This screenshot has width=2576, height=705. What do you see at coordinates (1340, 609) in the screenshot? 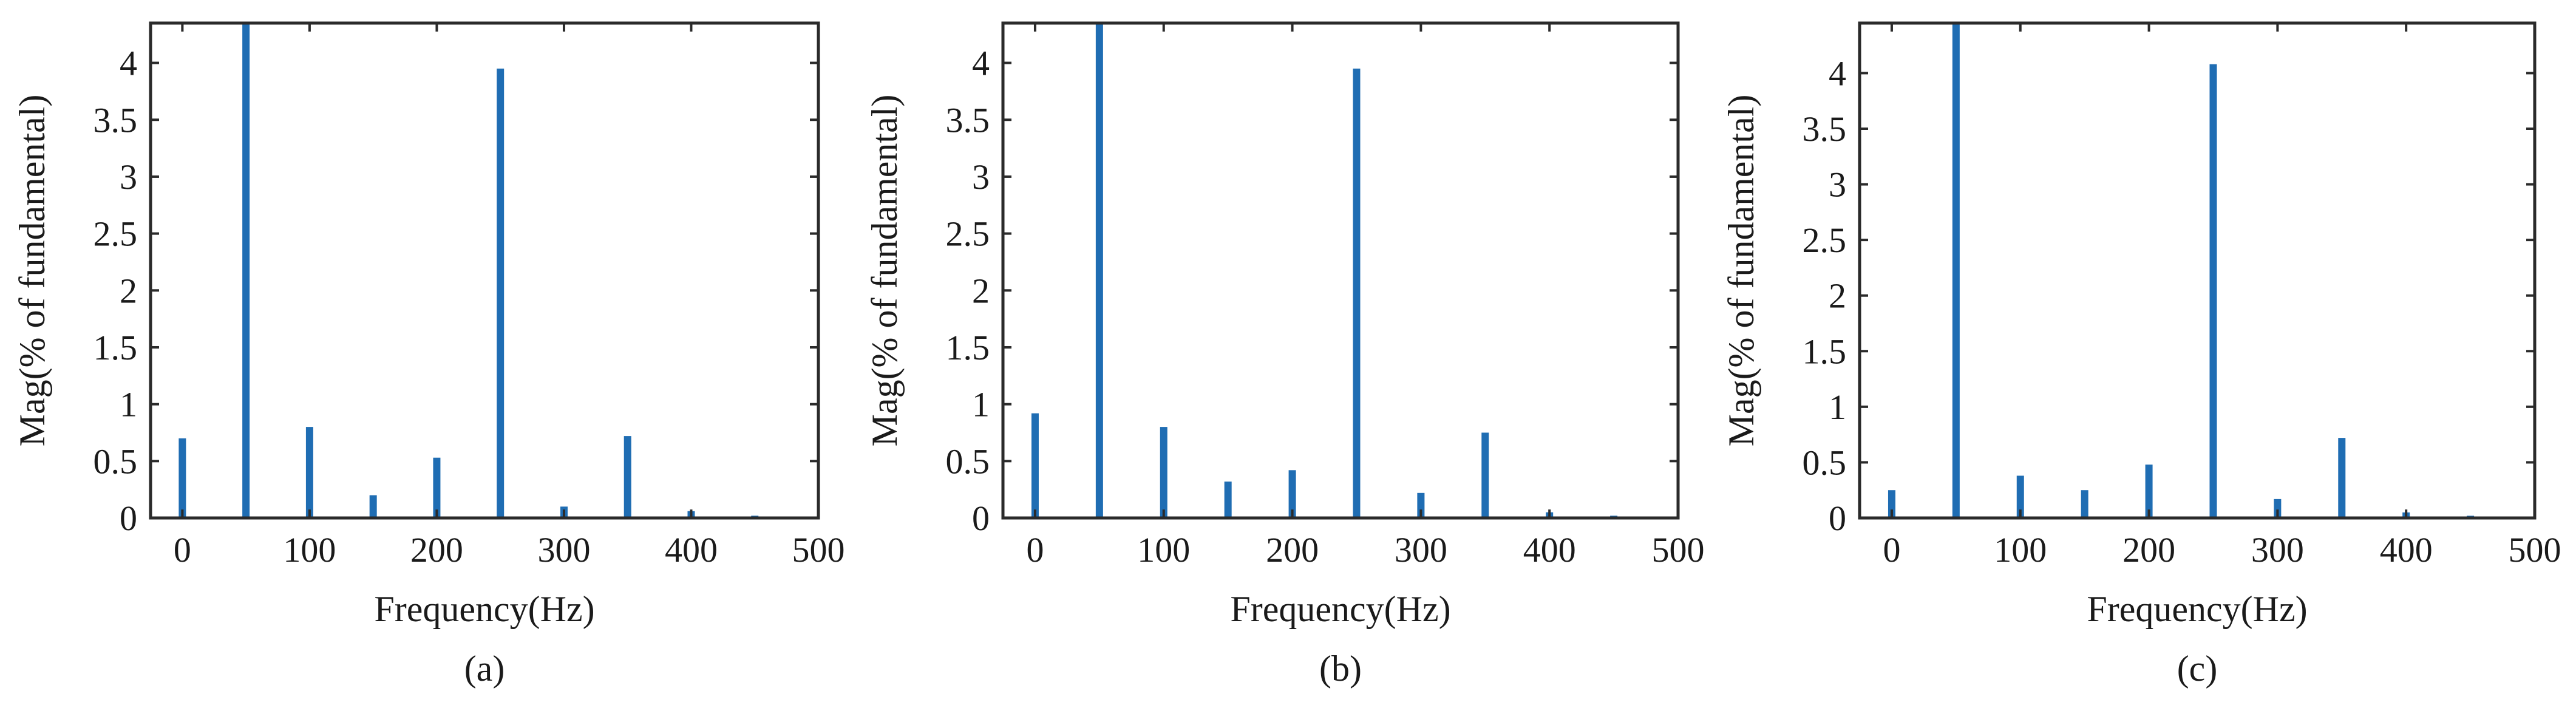
I see `x-axis-label-b: Frequency(Hz)` at bounding box center [1340, 609].